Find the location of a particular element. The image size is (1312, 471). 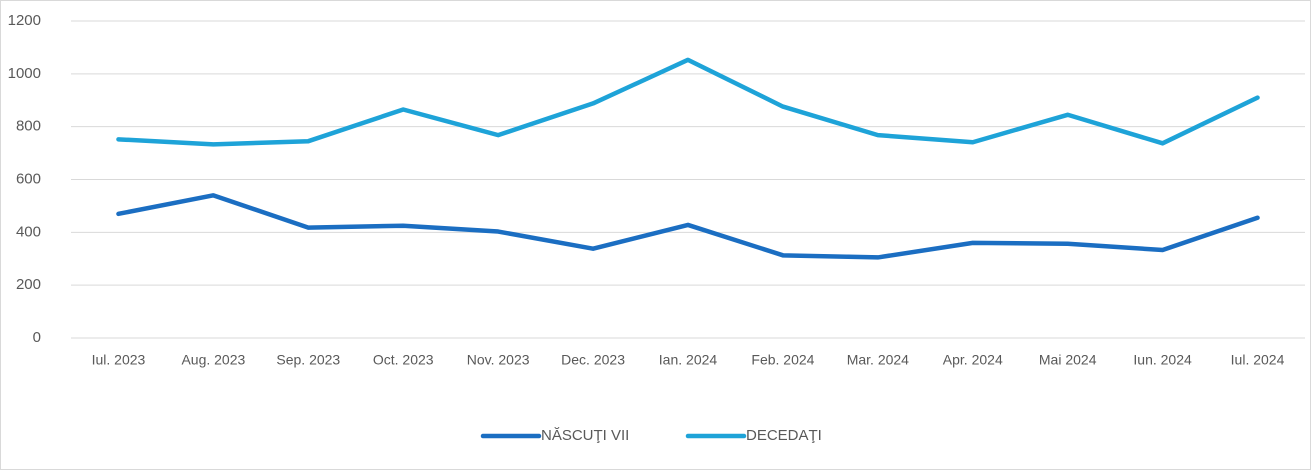

y-tick-label: 400 is located at coordinates (28, 231).